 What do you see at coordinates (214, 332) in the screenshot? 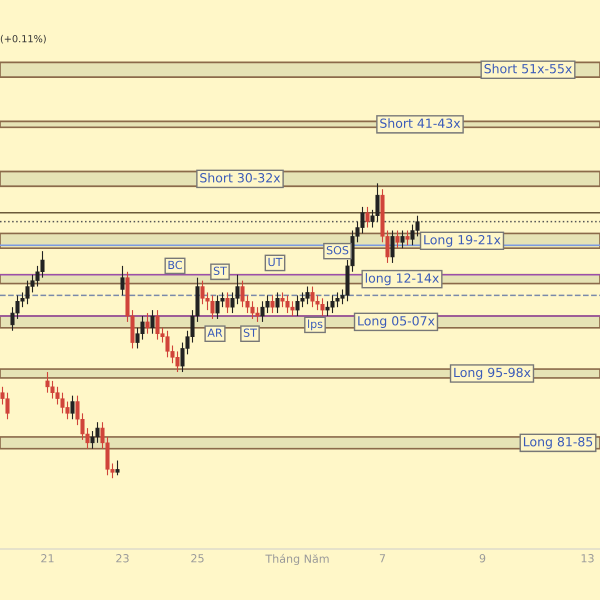
I see `annotation: AR` at bounding box center [214, 332].